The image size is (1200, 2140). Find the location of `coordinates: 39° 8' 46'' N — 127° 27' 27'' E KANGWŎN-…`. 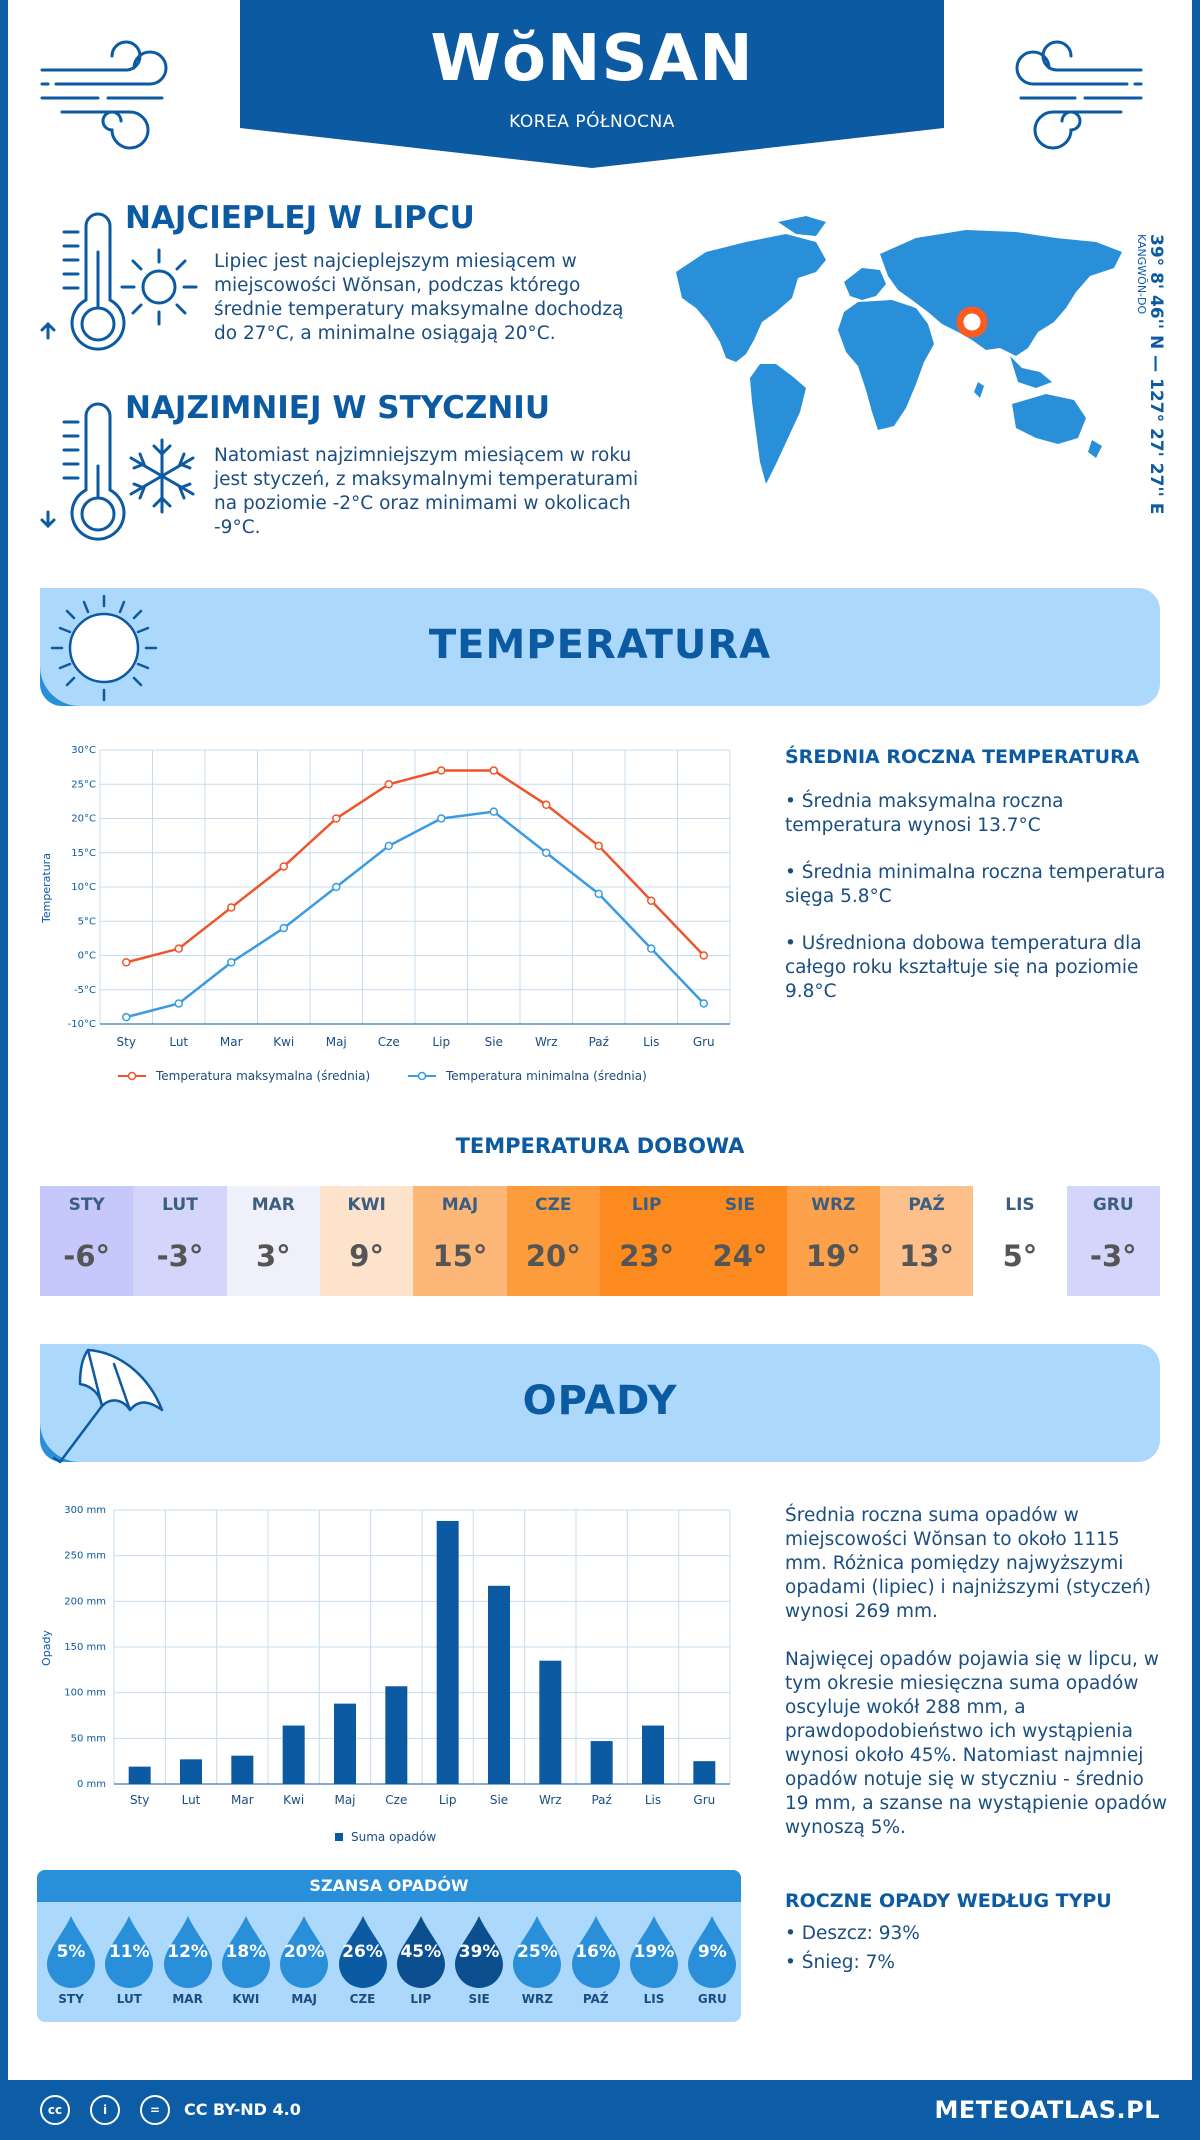

coordinates: 39° 8' 46'' N — 127° 27' 27'' E KANGWŎN-… is located at coordinates (1156, 374).